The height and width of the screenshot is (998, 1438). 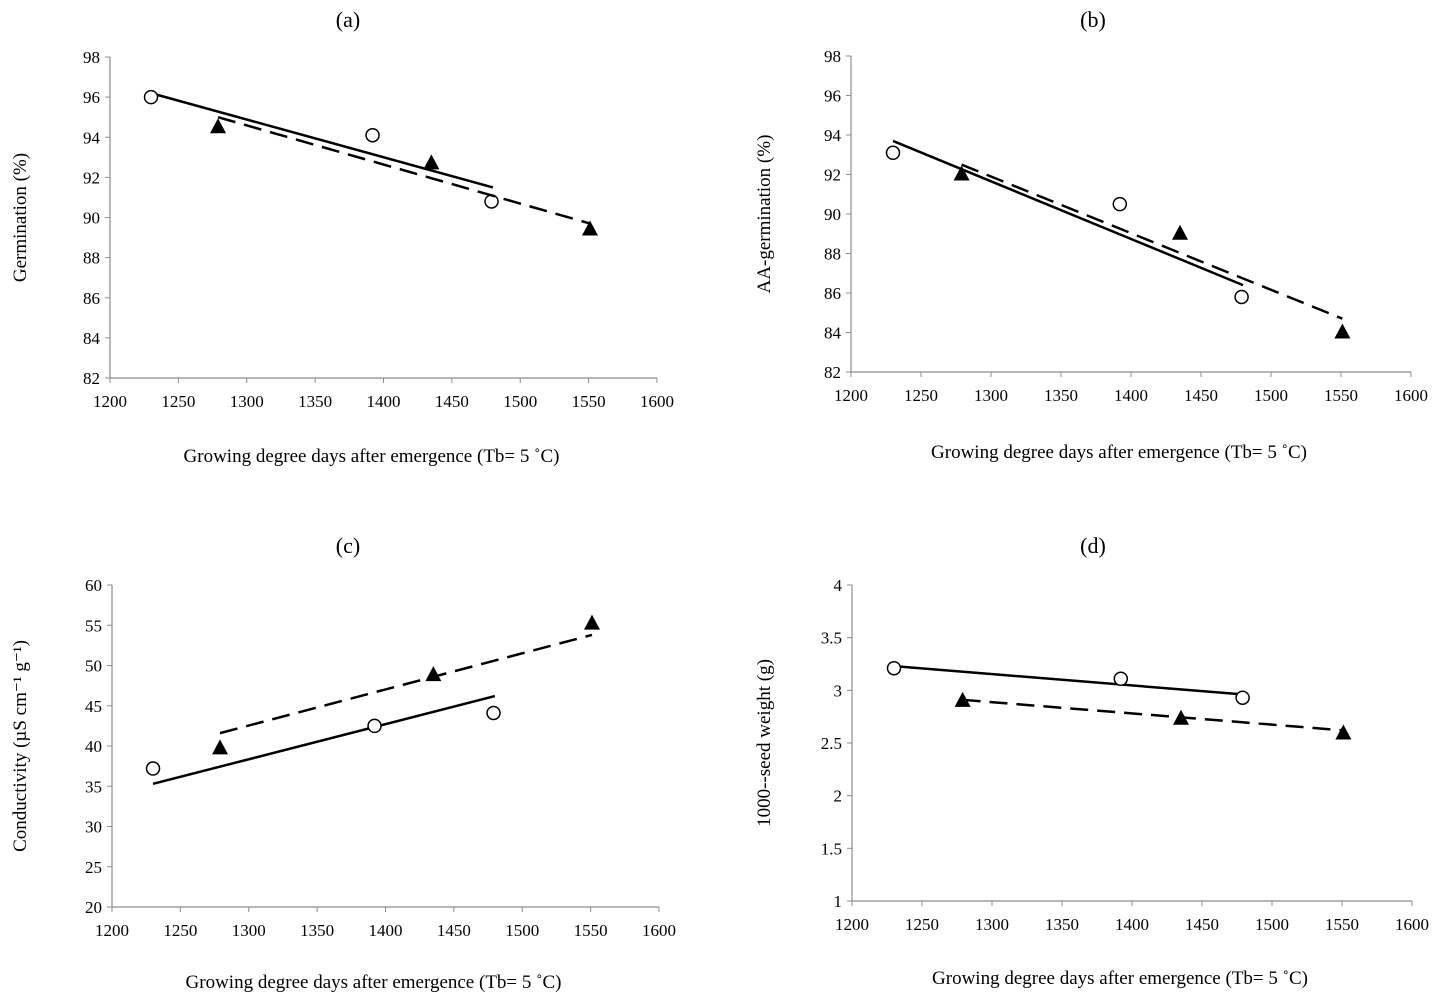 What do you see at coordinates (93, 746) in the screenshot?
I see `y-tick-label: 40` at bounding box center [93, 746].